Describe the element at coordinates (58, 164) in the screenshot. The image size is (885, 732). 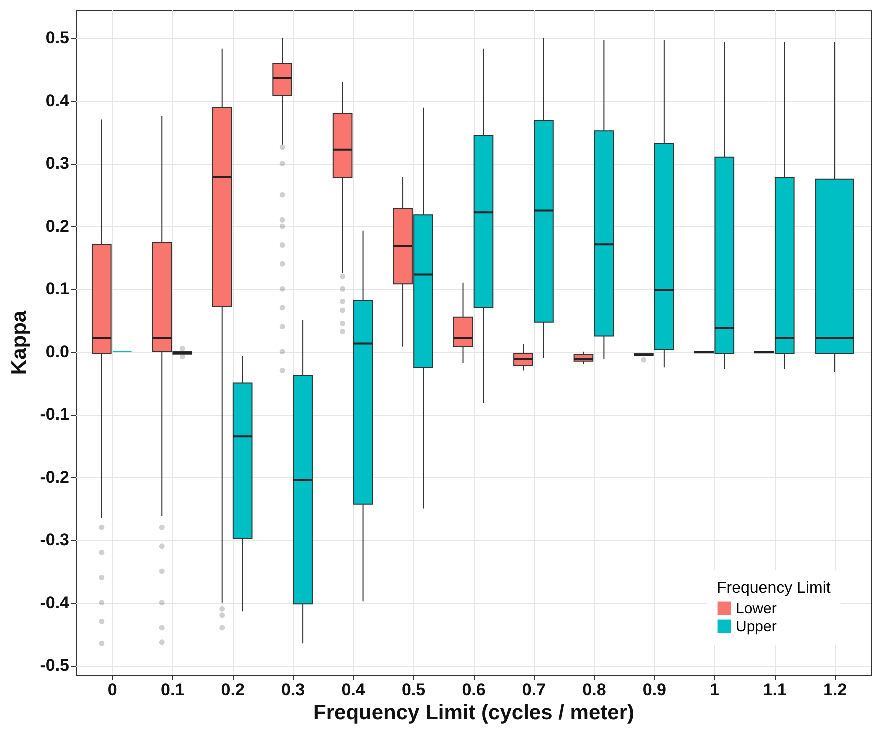
I see `y-tick-label: 0.3` at that location.